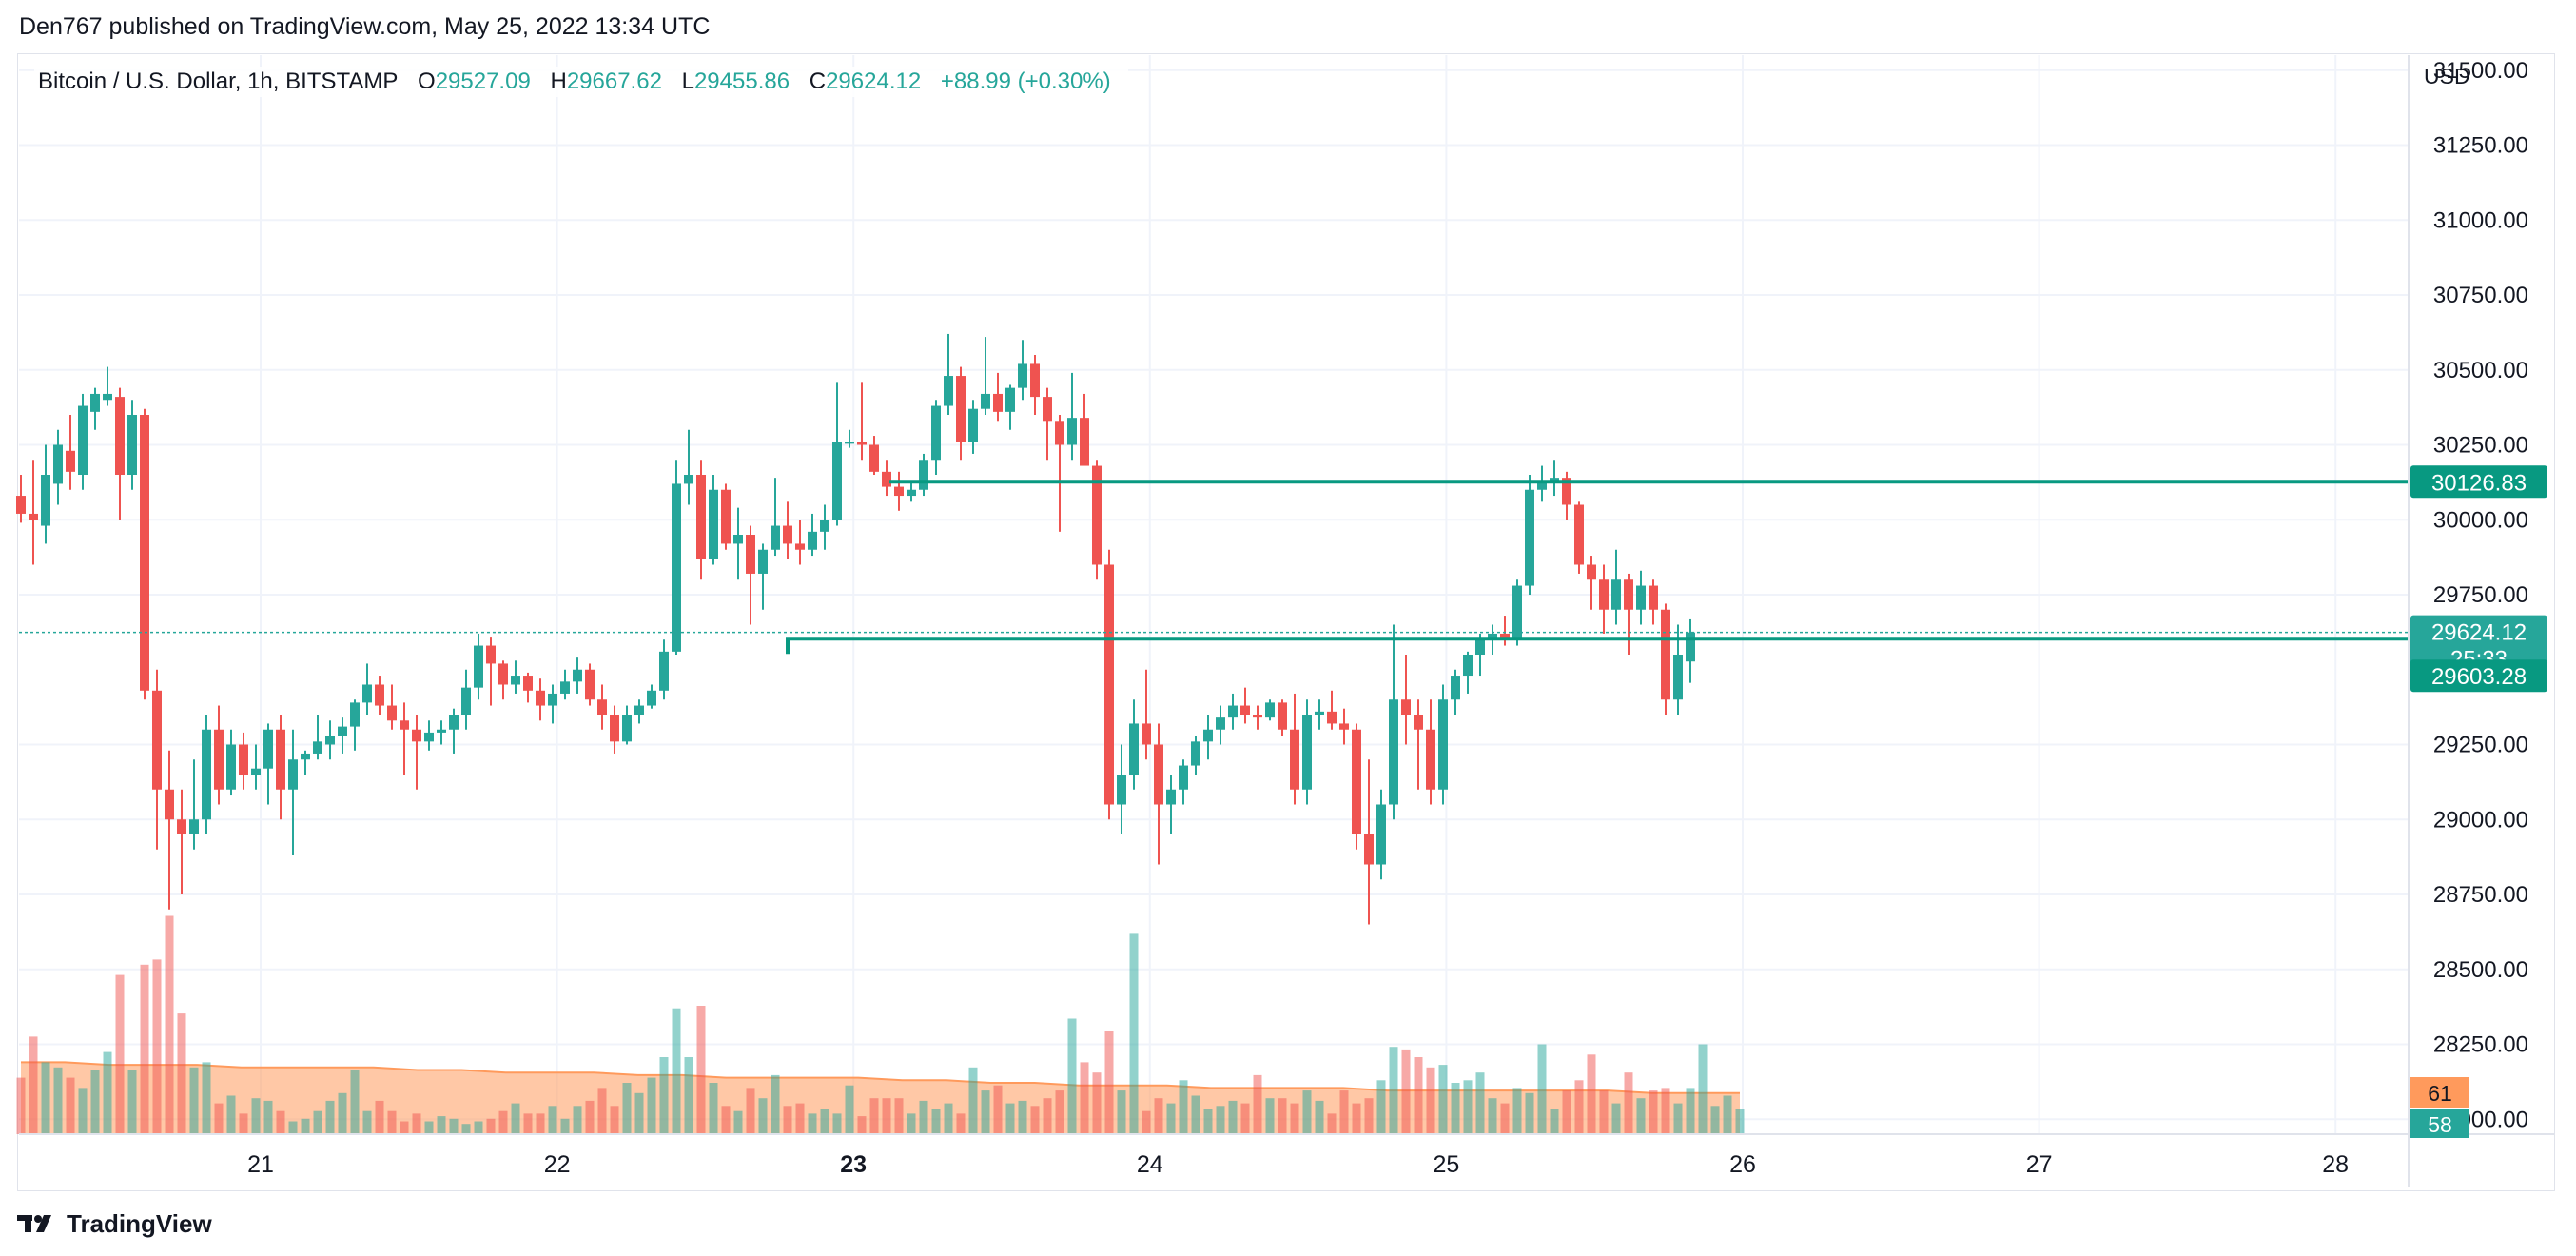 The width and height of the screenshot is (2576, 1256). What do you see at coordinates (1298, 1164) in the screenshot?
I see `time-axis: 21 22 23 24 25 26 27 28` at bounding box center [1298, 1164].